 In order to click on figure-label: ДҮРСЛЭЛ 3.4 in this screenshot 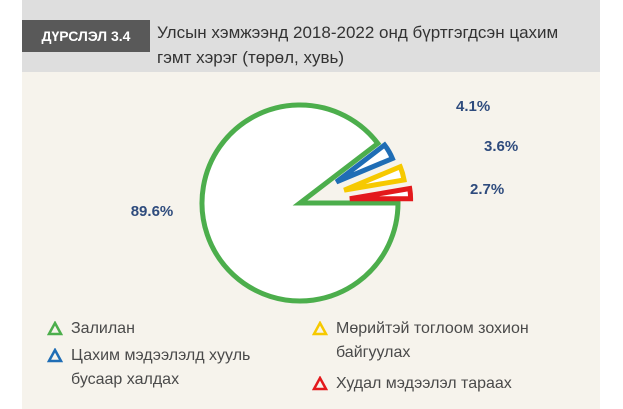, I will do `click(86, 36)`.